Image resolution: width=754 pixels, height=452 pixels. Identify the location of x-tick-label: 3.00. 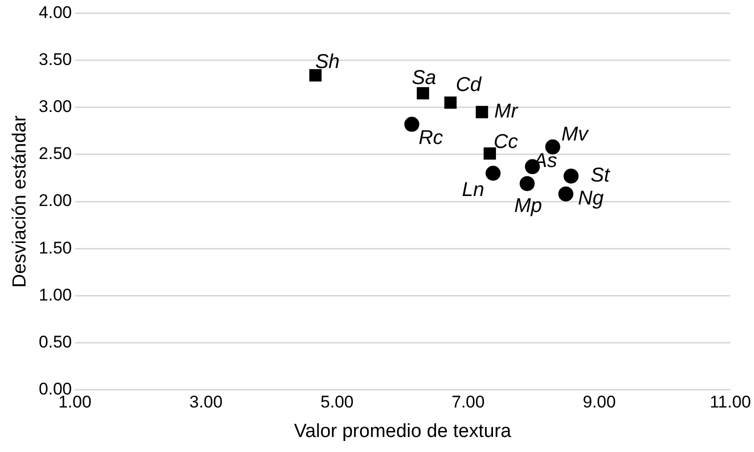
(206, 402).